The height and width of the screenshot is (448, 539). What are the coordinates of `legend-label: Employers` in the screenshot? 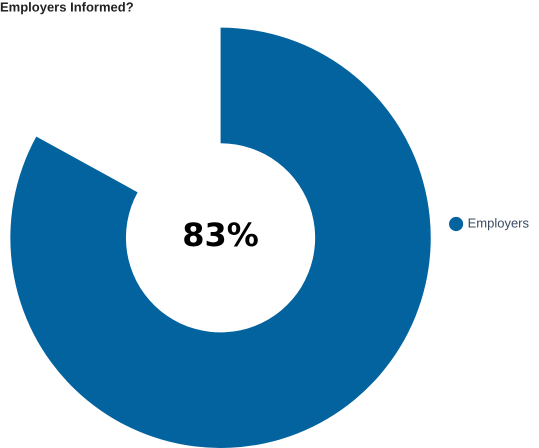 It's located at (499, 223).